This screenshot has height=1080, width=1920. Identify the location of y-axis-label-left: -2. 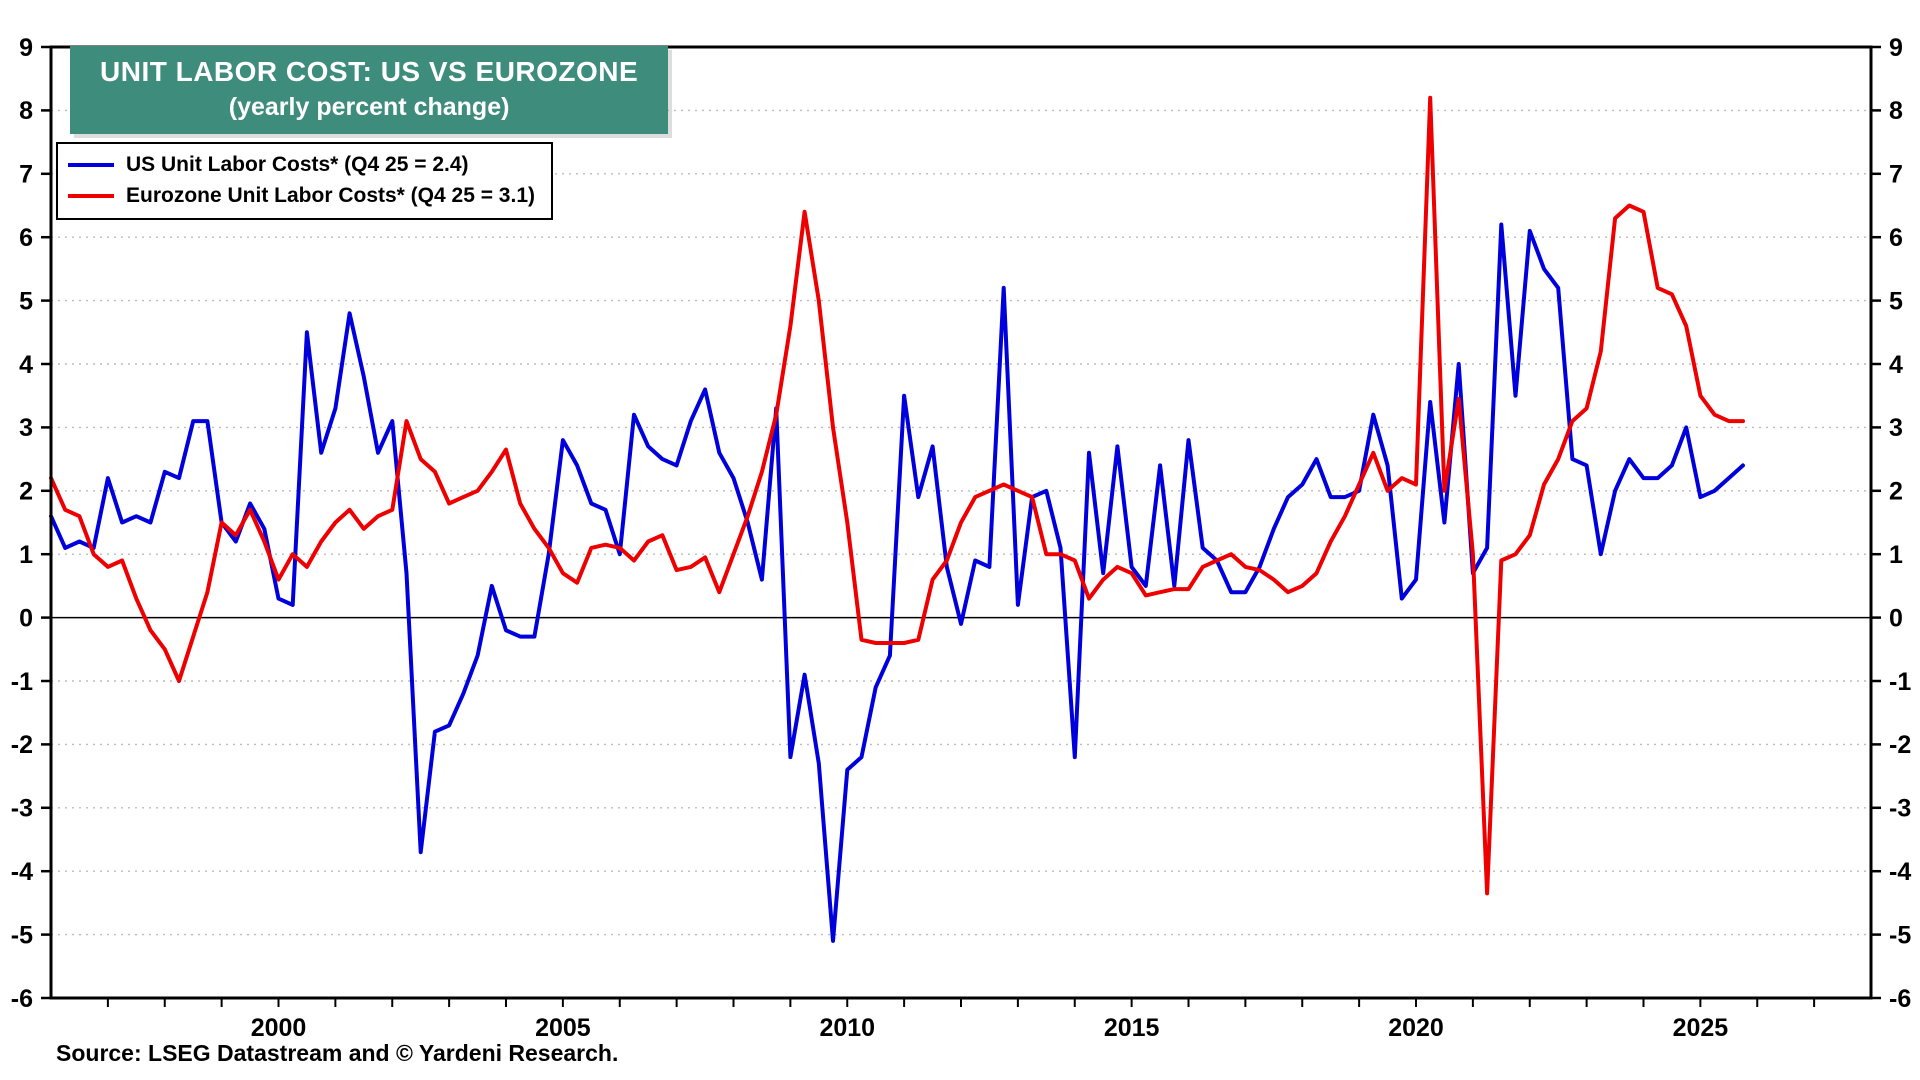
(22, 745).